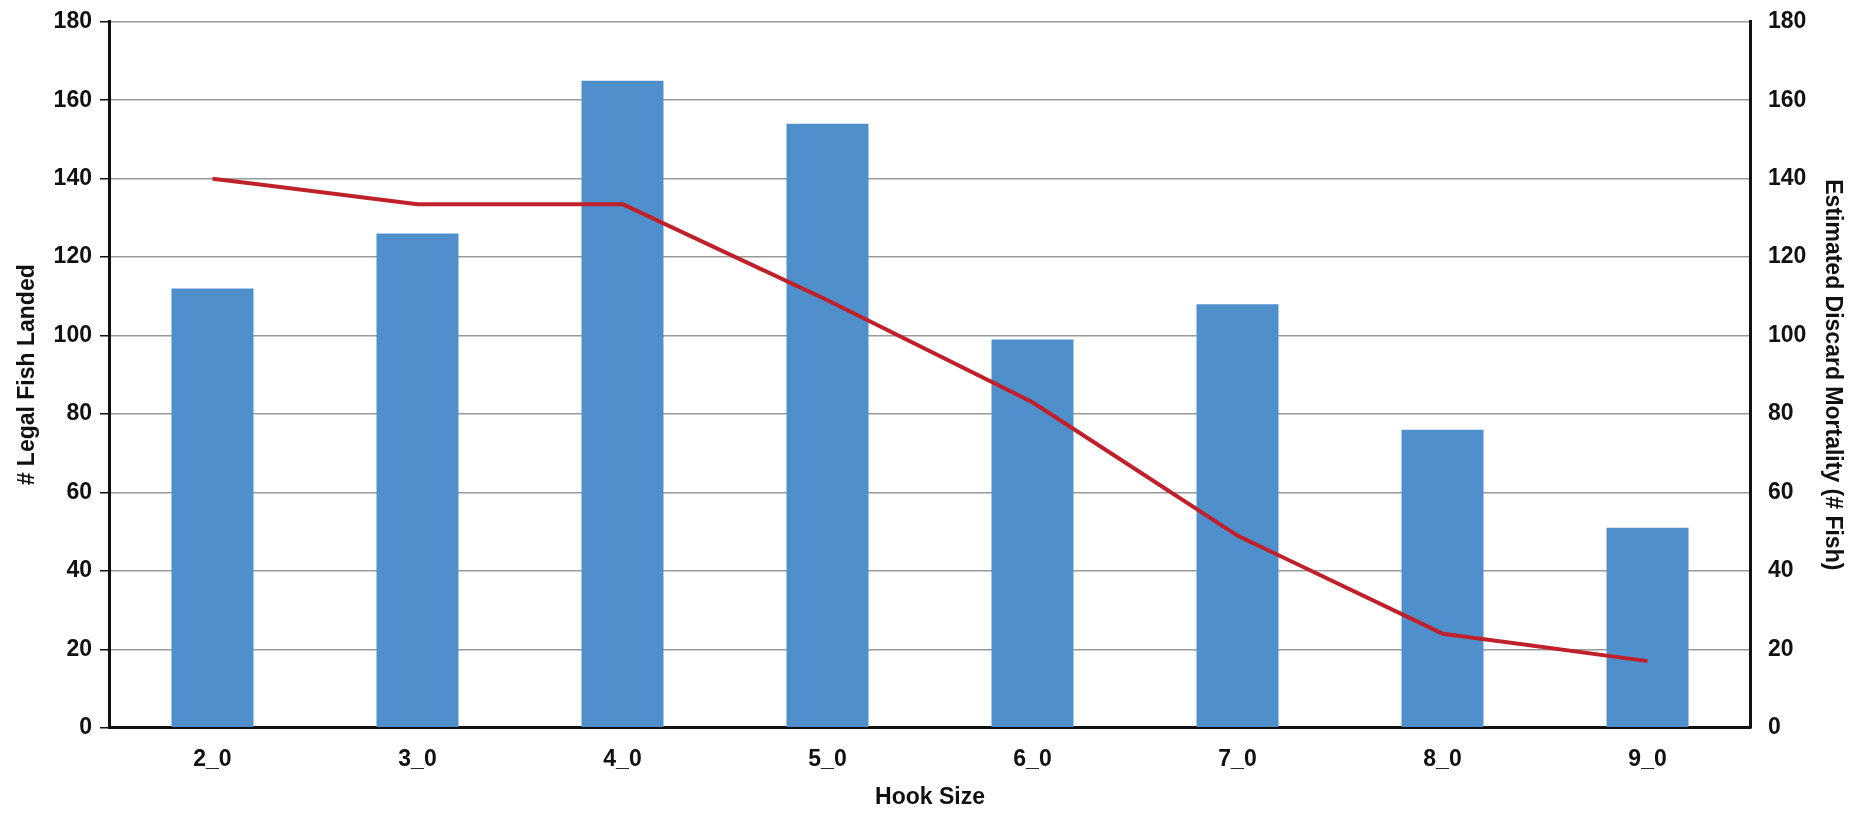 Image resolution: width=1860 pixels, height=817 pixels. I want to click on y-tick-label: 40, so click(79, 569).